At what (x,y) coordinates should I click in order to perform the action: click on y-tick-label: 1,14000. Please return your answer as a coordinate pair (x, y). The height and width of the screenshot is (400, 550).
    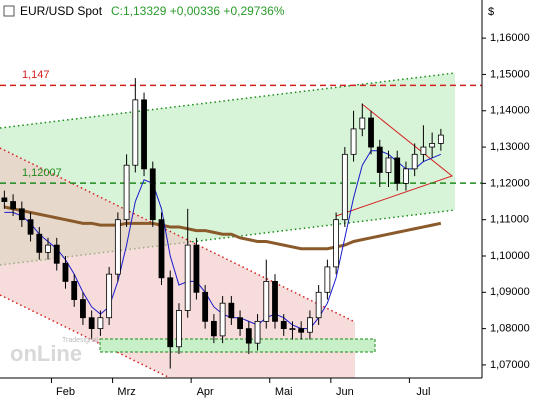
    Looking at the image, I should click on (510, 111).